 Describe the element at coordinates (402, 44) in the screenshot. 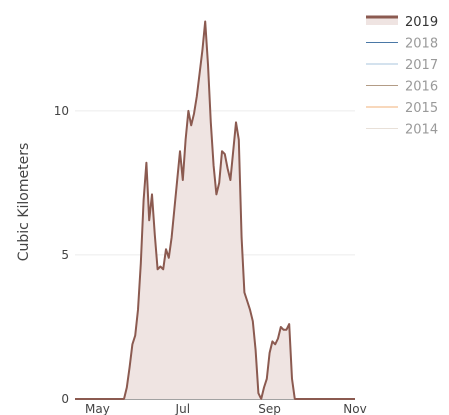

I see `legend-item-2018: 2018` at that location.